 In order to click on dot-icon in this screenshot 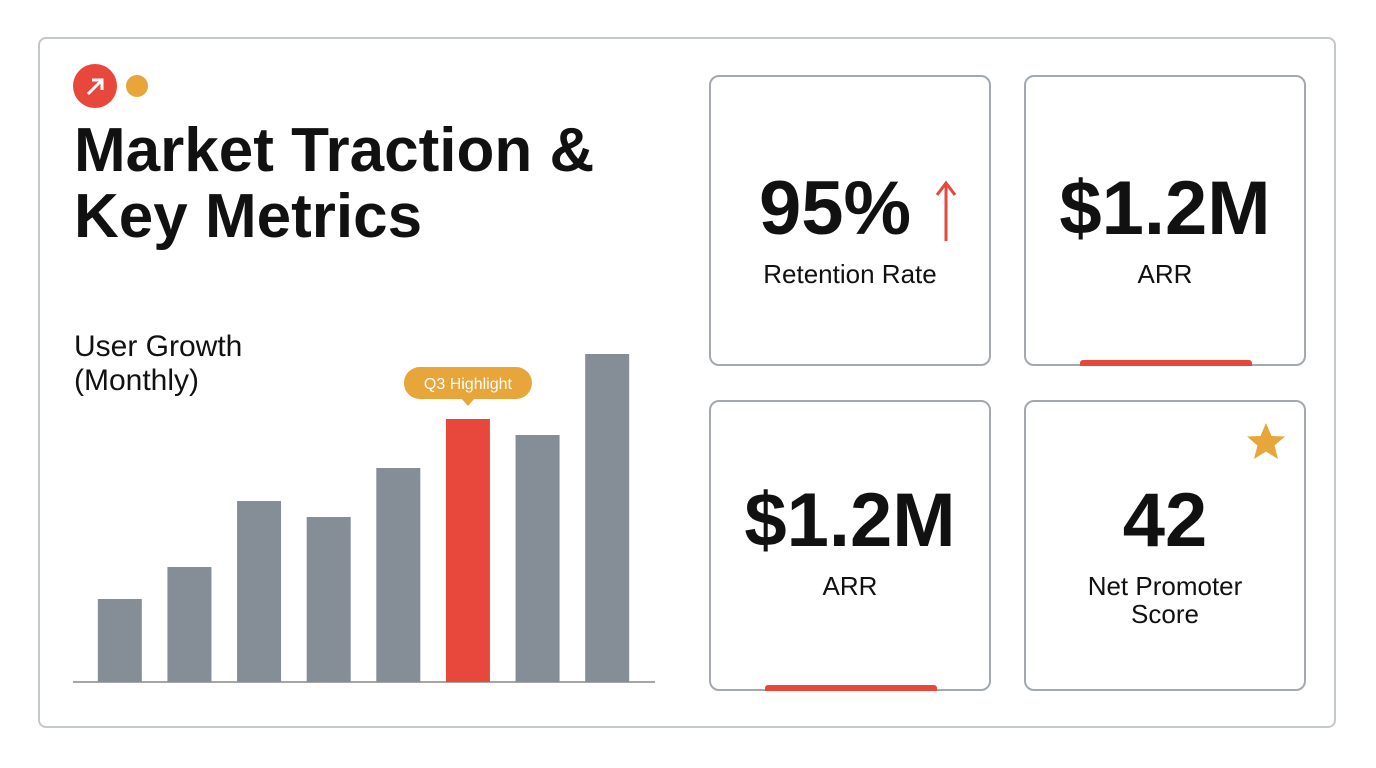, I will do `click(137, 86)`.